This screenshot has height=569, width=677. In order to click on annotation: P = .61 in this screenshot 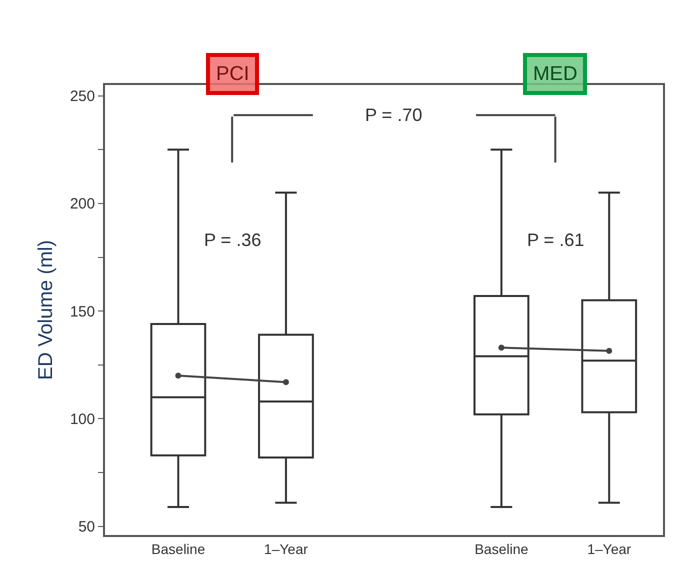, I will do `click(555, 240)`.